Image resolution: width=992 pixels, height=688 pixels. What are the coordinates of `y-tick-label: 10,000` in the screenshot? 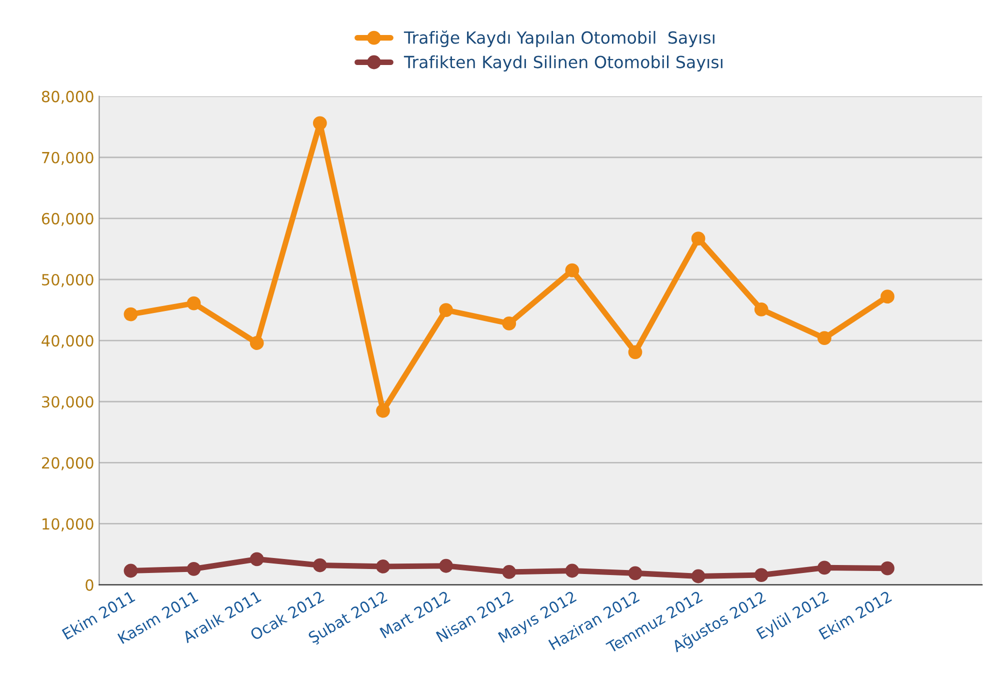 It's located at (68, 525).